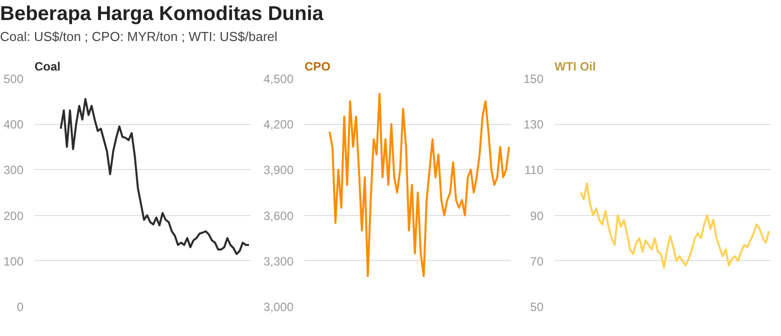  I want to click on y-tick-label: 400, so click(13, 125).